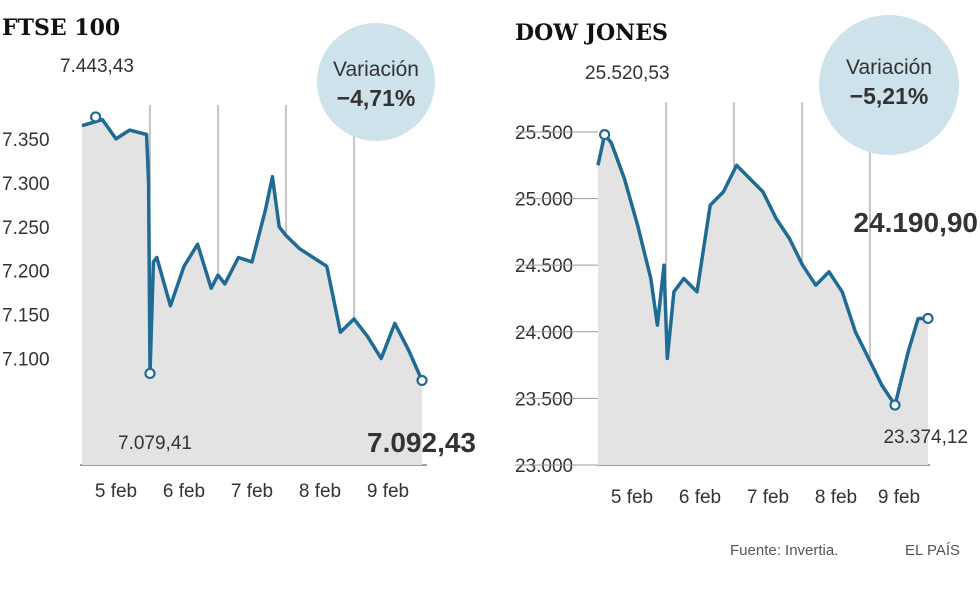  Describe the element at coordinates (376, 69) in the screenshot. I see `ftse-variation-label: Variación` at that location.